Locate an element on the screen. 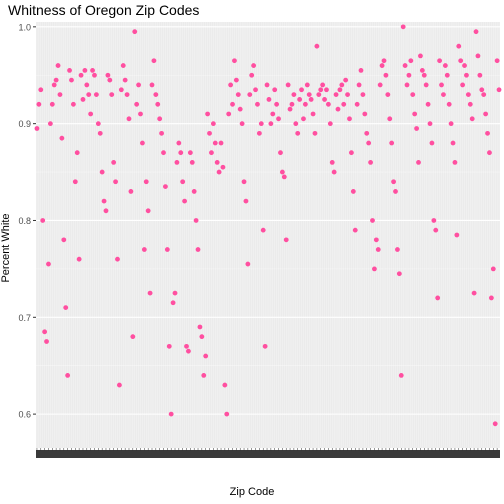 This screenshot has height=504, width=504. y-tick-label: 1.0 is located at coordinates (24, 27).